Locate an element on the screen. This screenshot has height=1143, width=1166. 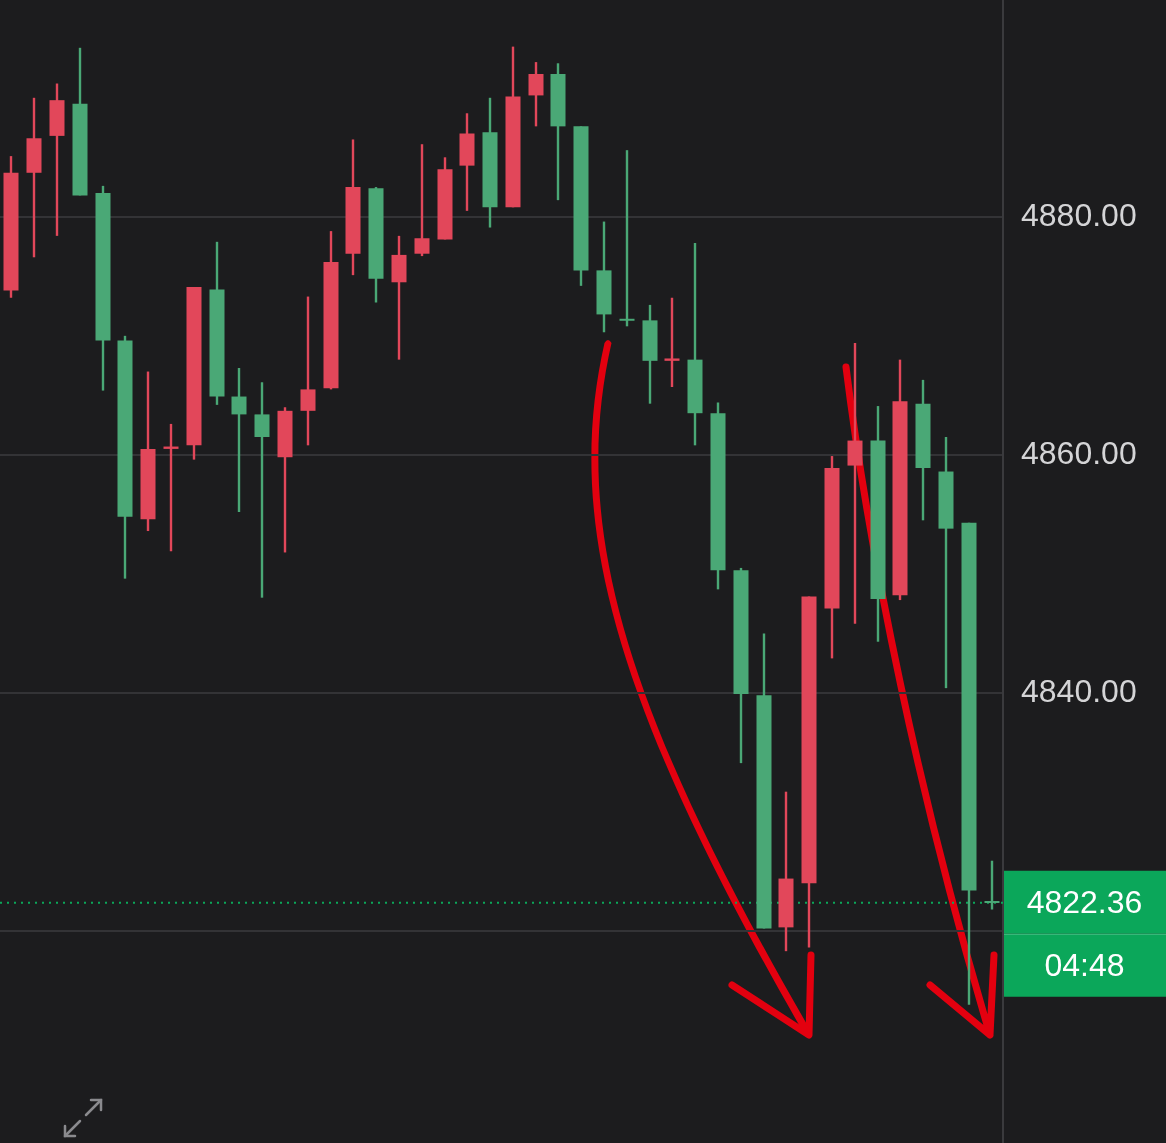
y-tick-label: 4880.00 is located at coordinates (1079, 214).